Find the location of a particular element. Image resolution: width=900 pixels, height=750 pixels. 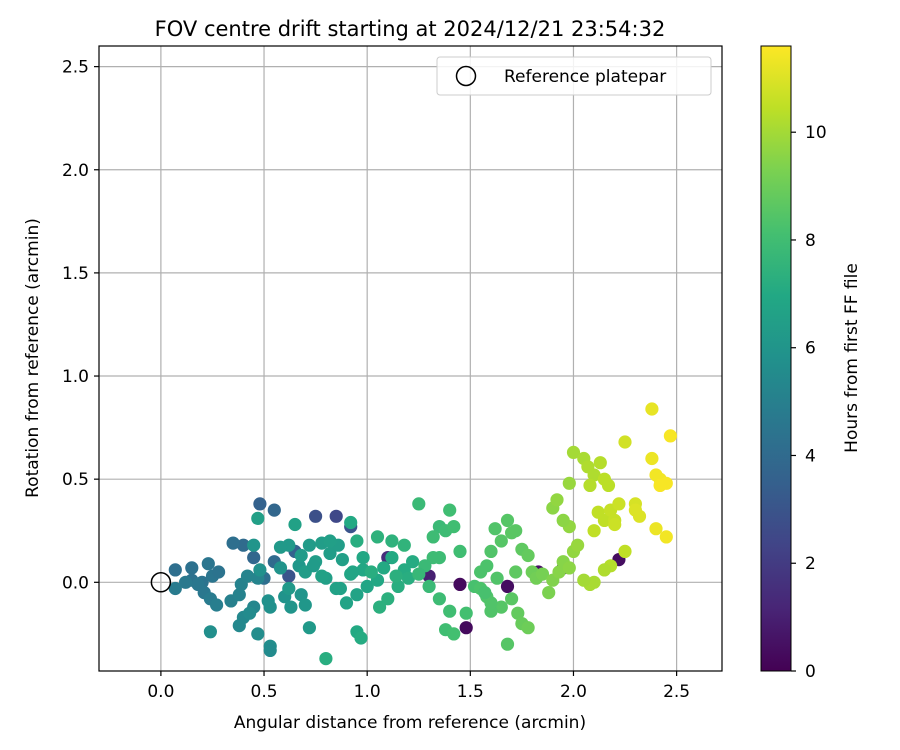

legend: Reference platepar is located at coordinates (574, 76).